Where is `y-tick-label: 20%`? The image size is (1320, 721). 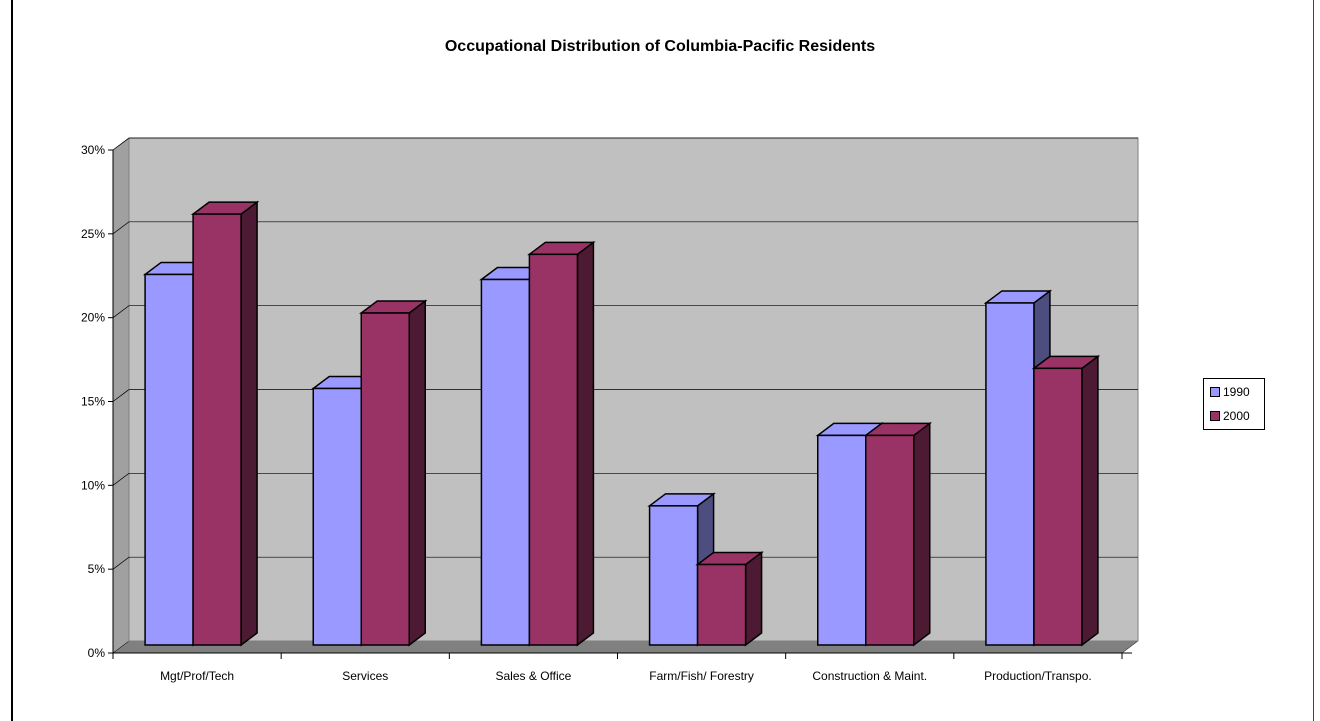
y-tick-label: 20% is located at coordinates (93, 318).